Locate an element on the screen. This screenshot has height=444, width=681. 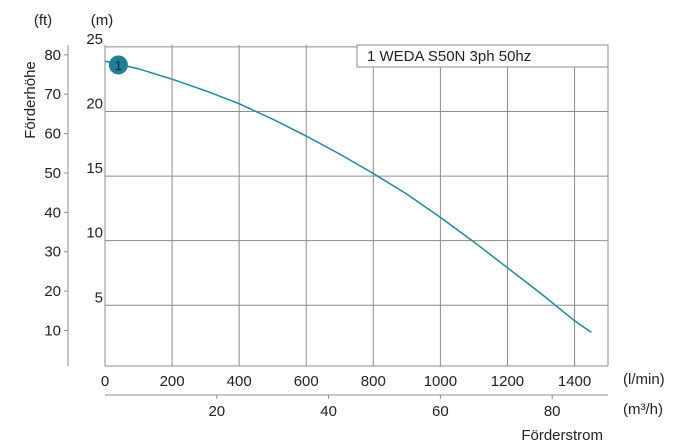
legend-box is located at coordinates (482, 56).